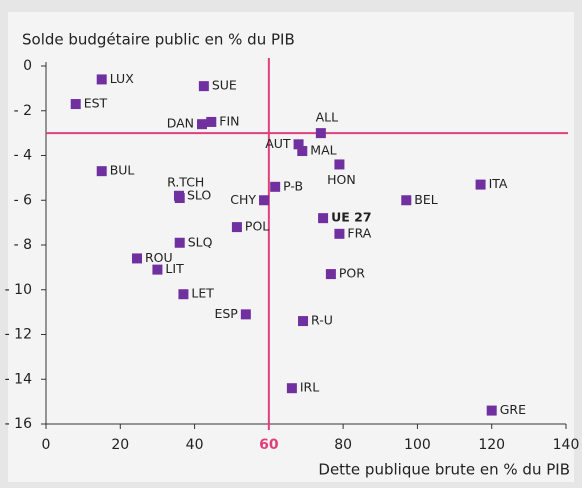 This screenshot has width=582, height=488. I want to click on point-label: HON, so click(341, 179).